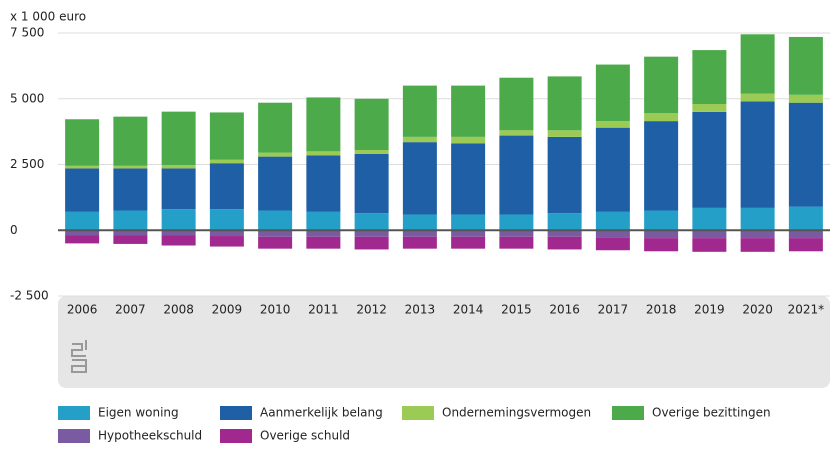 The image size is (831, 453). Describe the element at coordinates (82, 310) in the screenshot. I see `x-tick-label: 2006` at that location.